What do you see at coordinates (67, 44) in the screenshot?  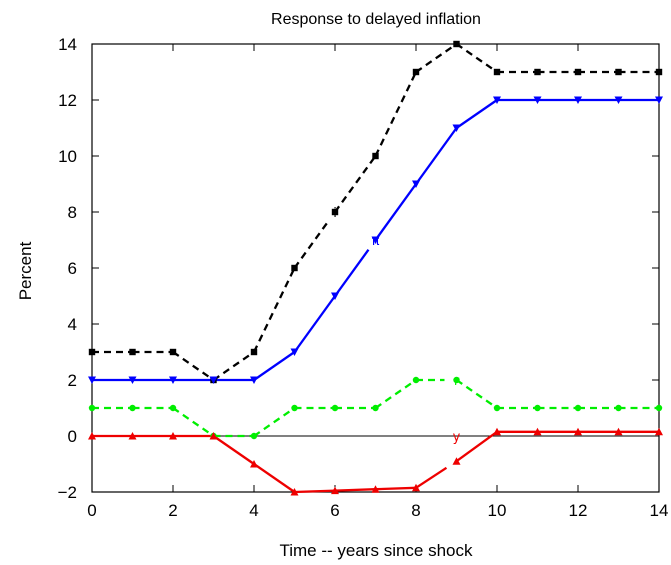 I see `y-tick-label: 14` at bounding box center [67, 44].